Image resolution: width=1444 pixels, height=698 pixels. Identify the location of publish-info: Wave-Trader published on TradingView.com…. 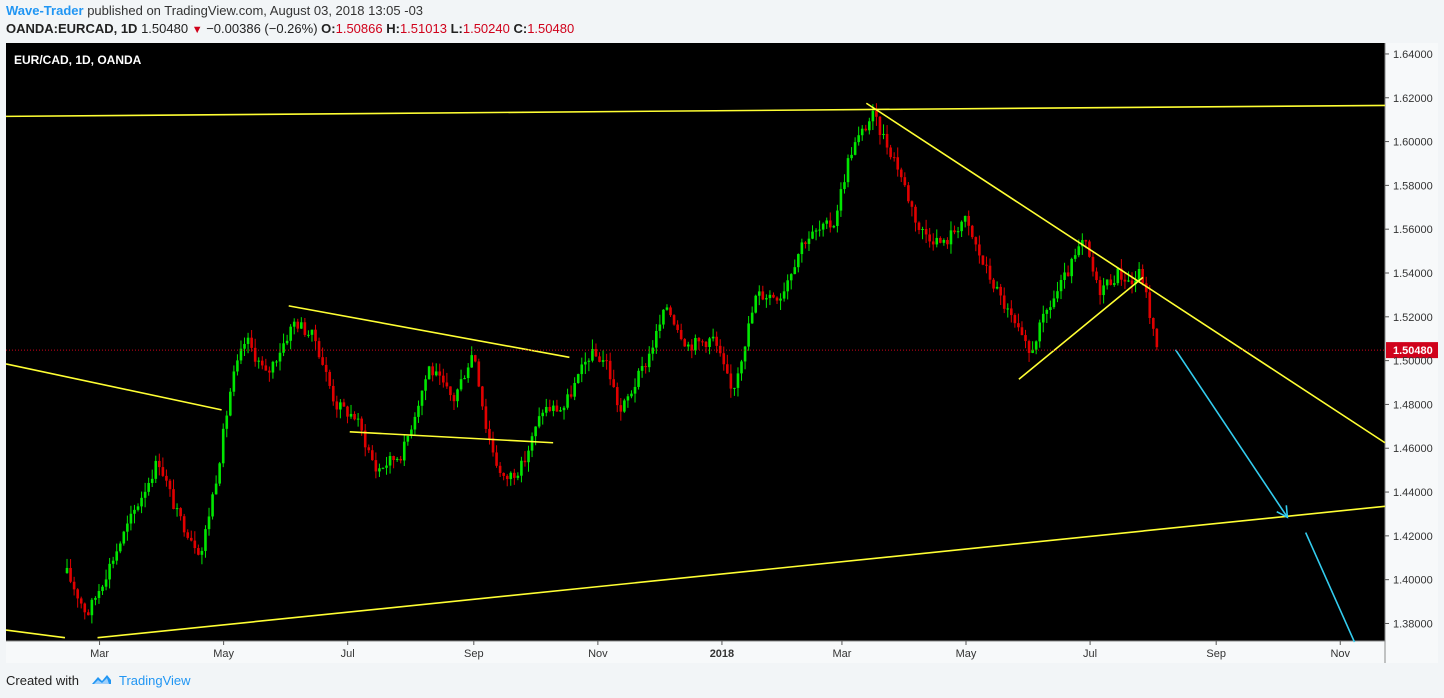
(214, 10).